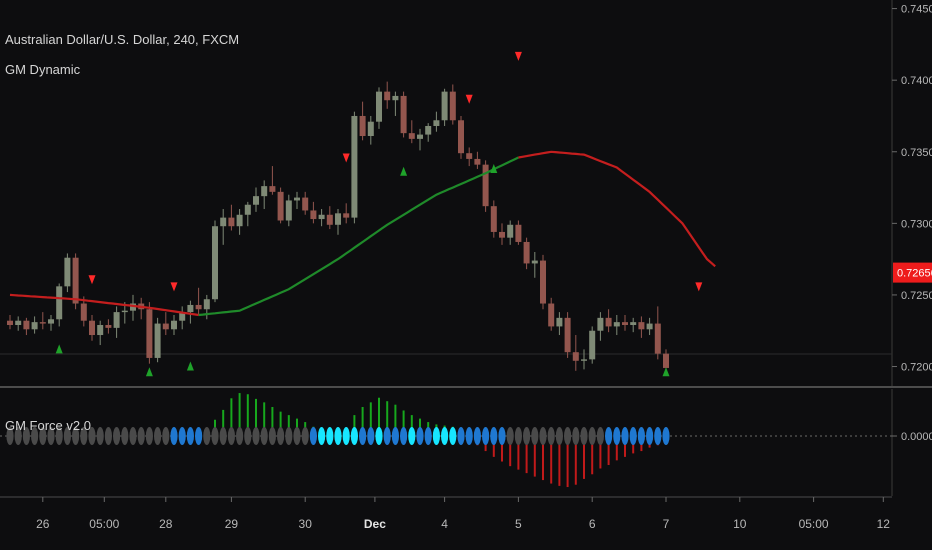 This screenshot has height=550, width=932. I want to click on moving-average-bearish-segment, so click(104, 305).